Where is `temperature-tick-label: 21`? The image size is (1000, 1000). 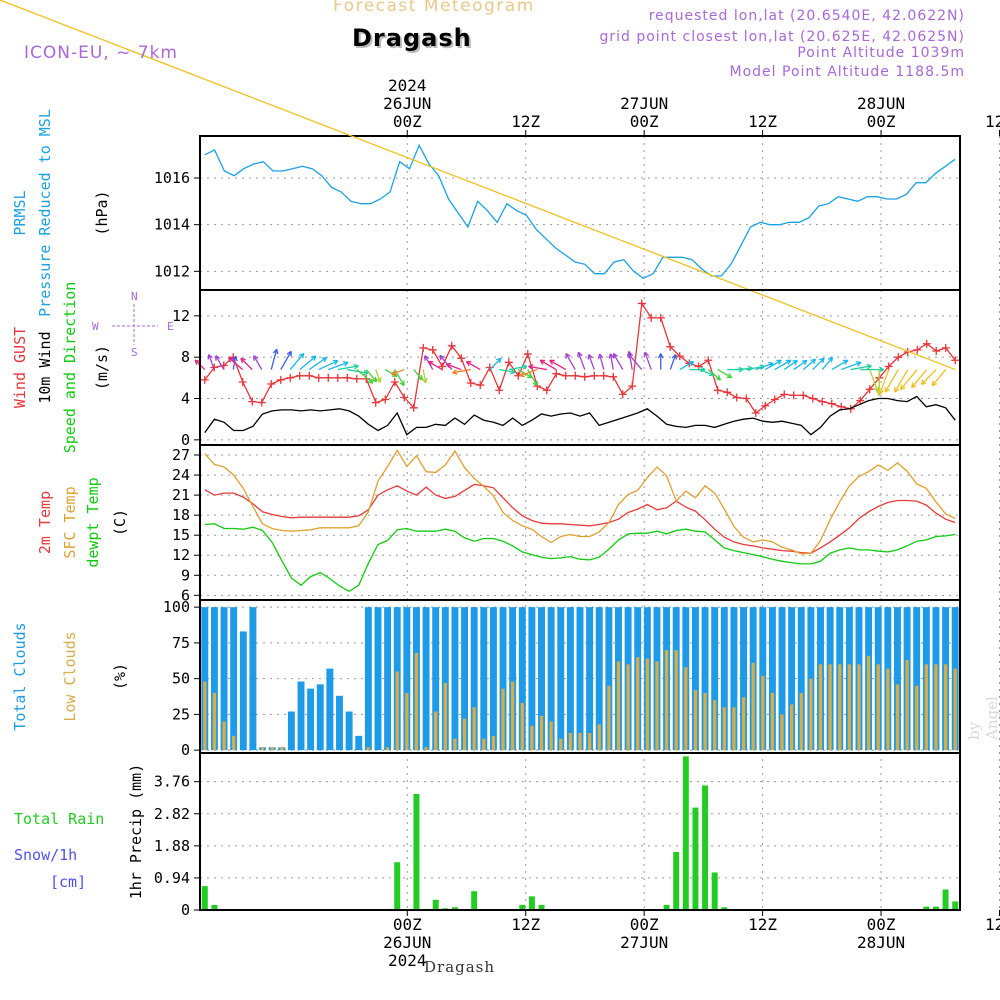 temperature-tick-label: 21 is located at coordinates (181, 495).